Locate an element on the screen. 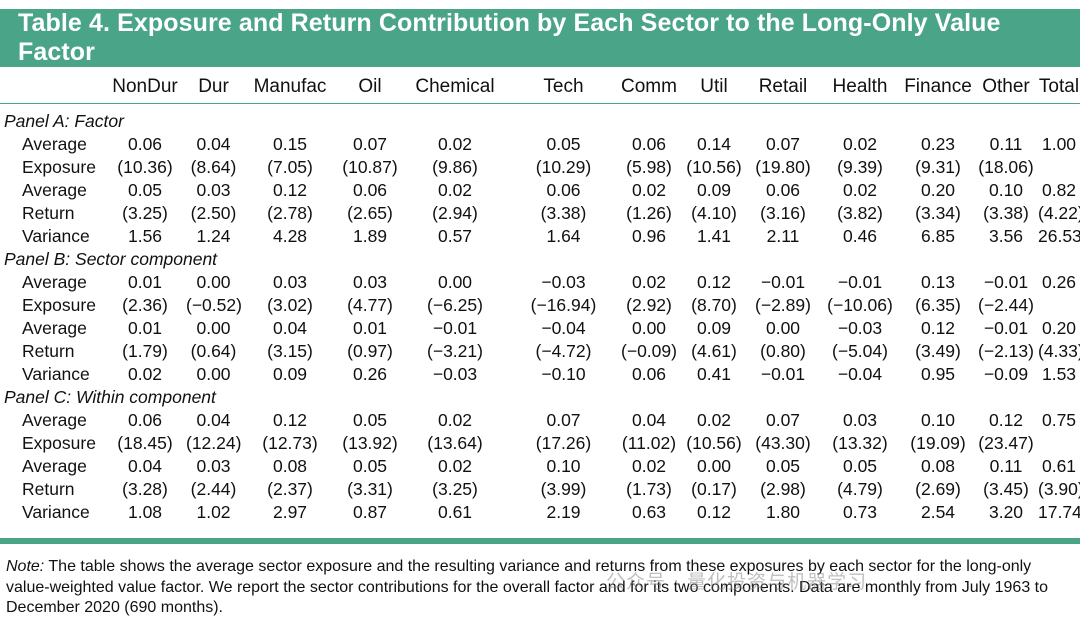  table-cell: (3.49) is located at coordinates (938, 351).